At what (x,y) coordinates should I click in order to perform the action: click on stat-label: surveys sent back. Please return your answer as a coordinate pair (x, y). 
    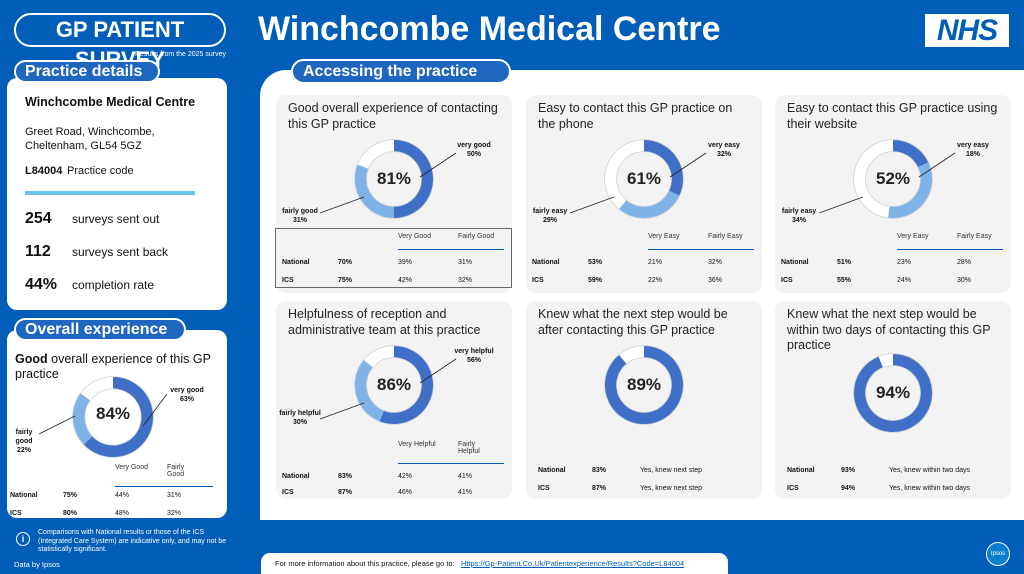
    Looking at the image, I should click on (120, 252).